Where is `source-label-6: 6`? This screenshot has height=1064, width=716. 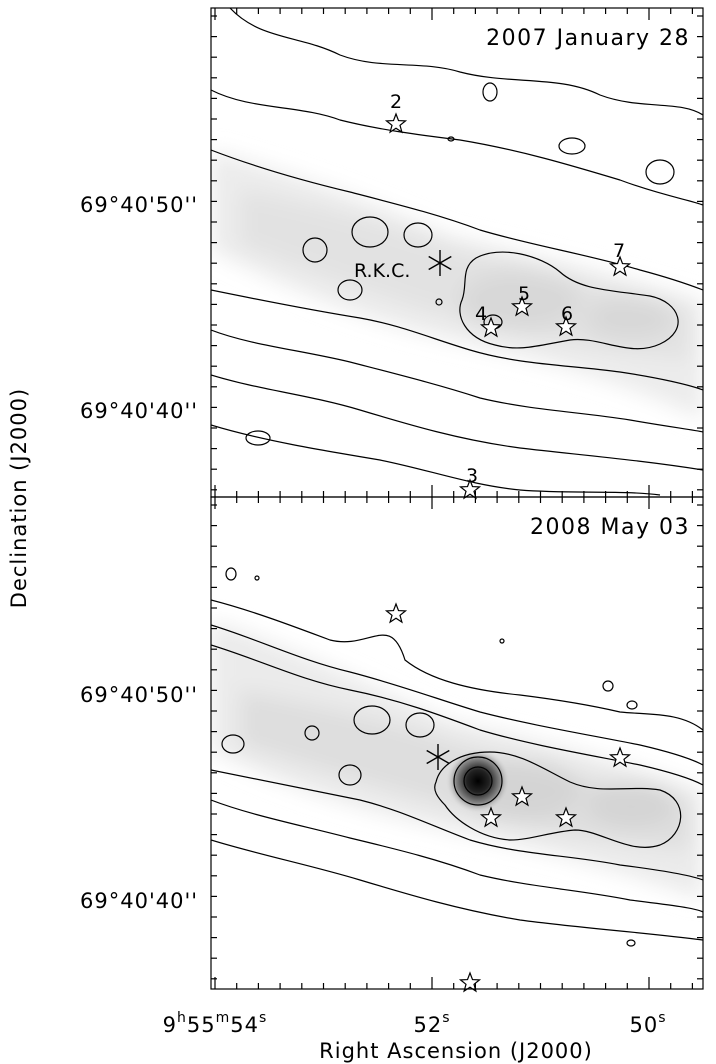 source-label-6: 6 is located at coordinates (567, 314).